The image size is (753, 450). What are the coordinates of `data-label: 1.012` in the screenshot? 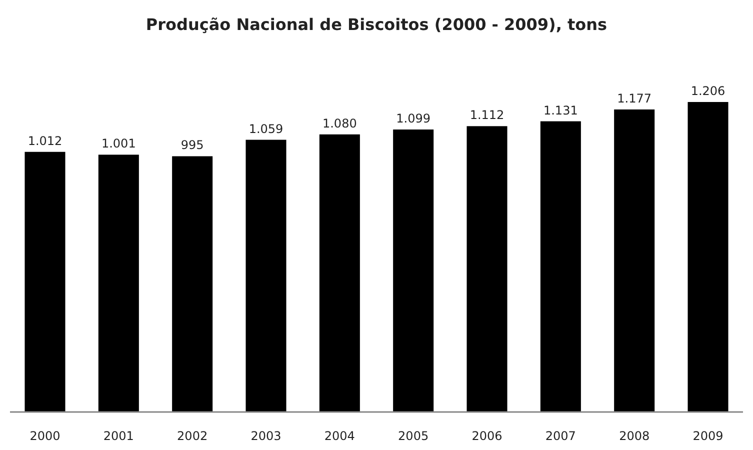 It's located at (45, 141).